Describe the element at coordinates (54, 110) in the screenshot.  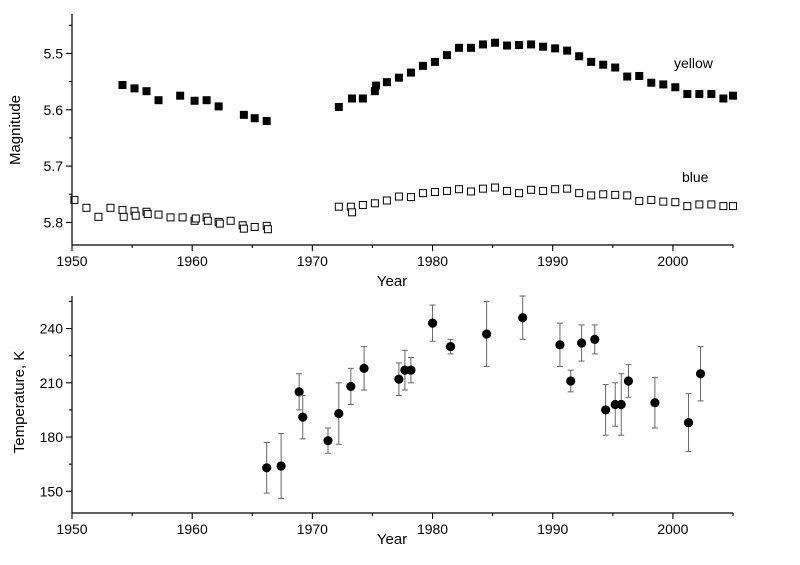
I see `y-tick-label: 5.6` at that location.